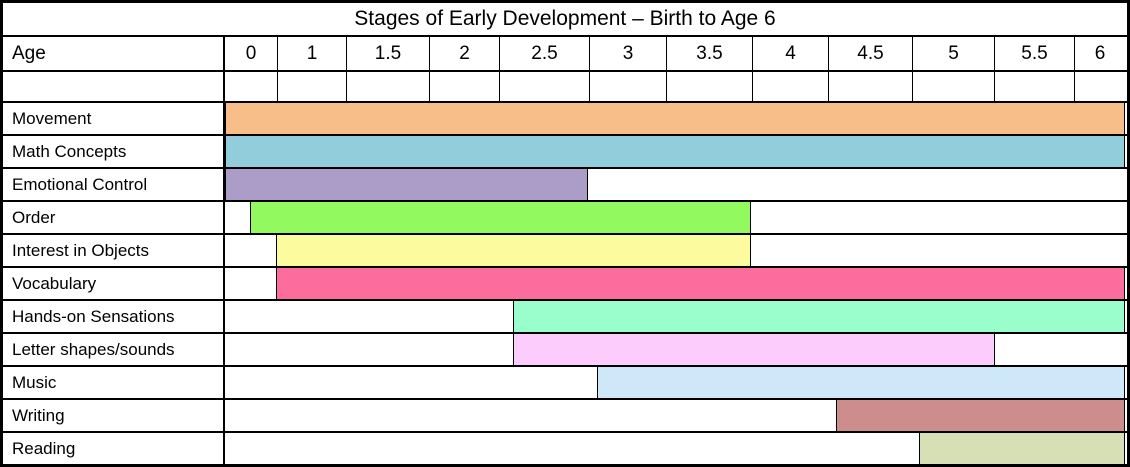 The image size is (1130, 467). What do you see at coordinates (1035, 86) in the screenshot?
I see `spacer-cell-5.5` at bounding box center [1035, 86].